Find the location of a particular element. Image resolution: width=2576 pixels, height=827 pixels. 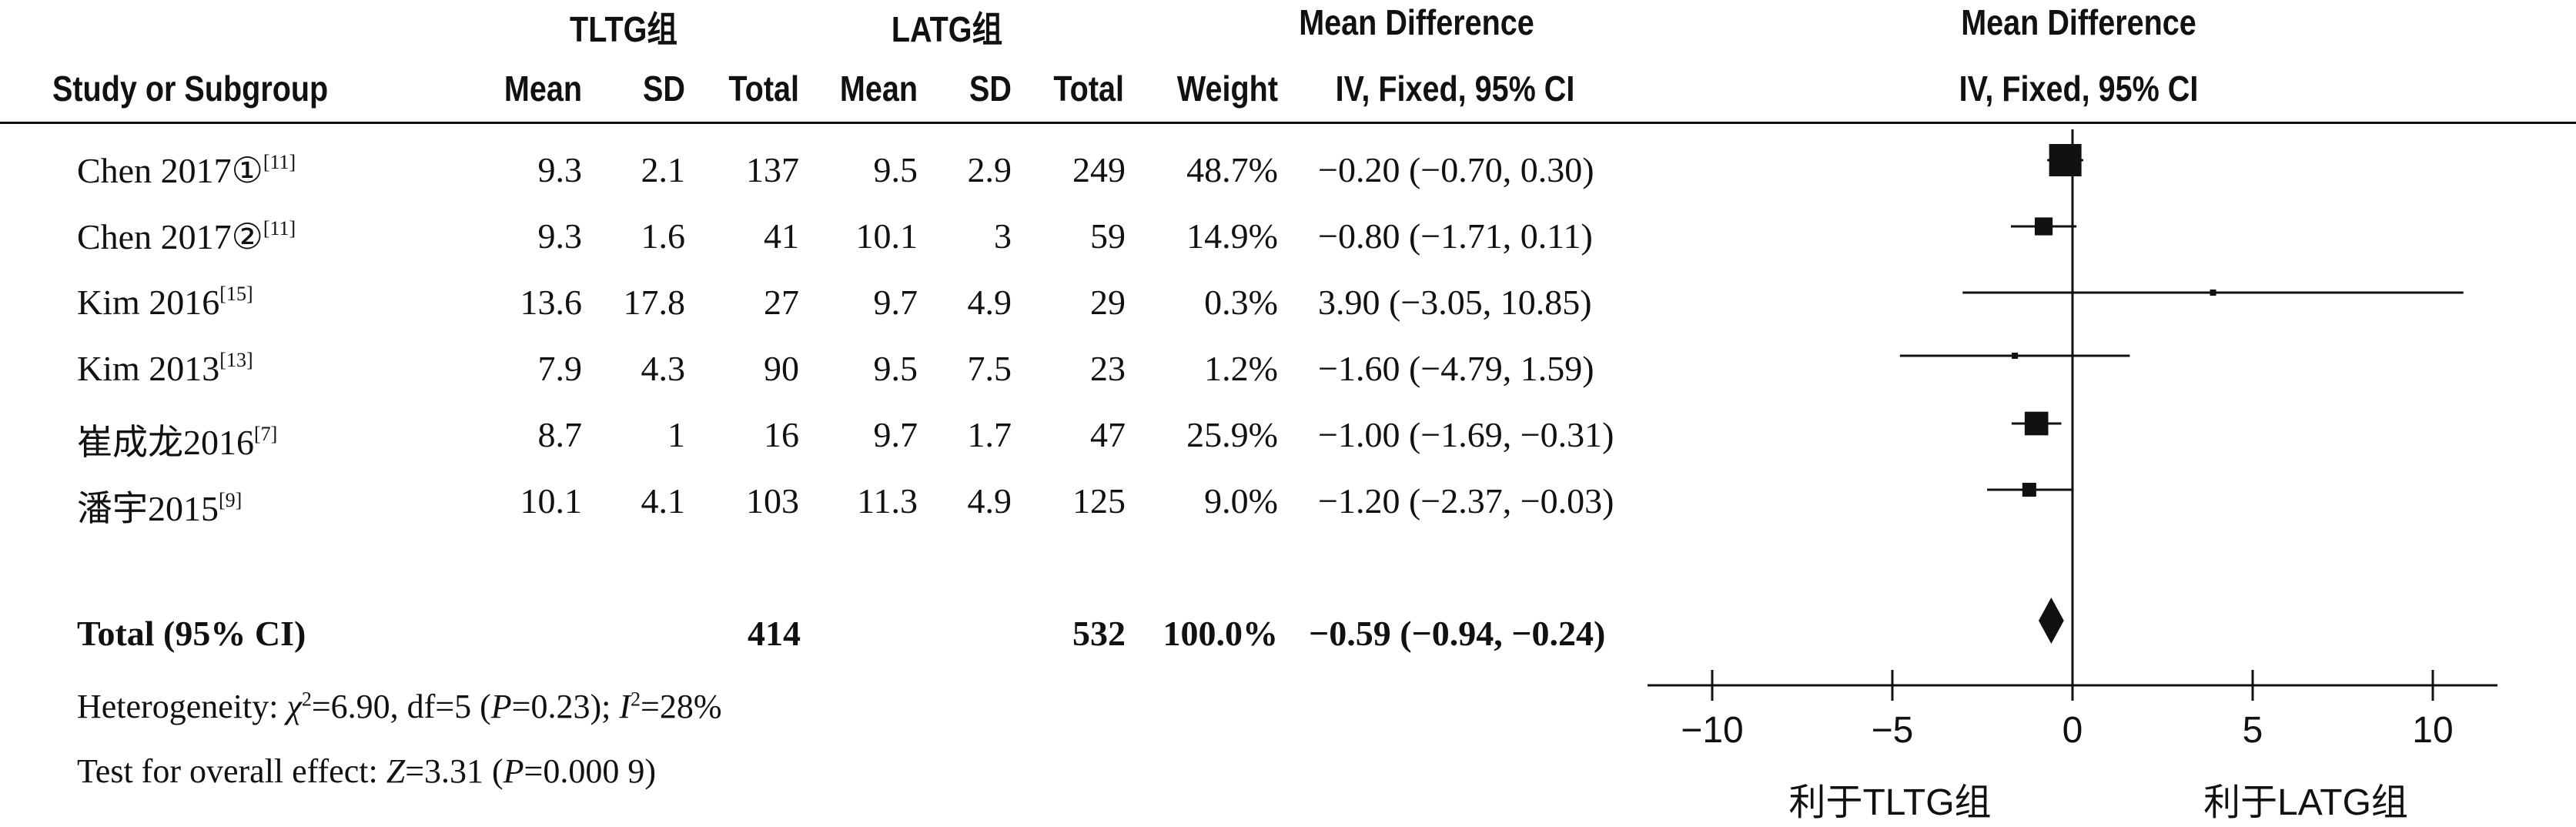

study-total-cell: 125 is located at coordinates (1099, 501).